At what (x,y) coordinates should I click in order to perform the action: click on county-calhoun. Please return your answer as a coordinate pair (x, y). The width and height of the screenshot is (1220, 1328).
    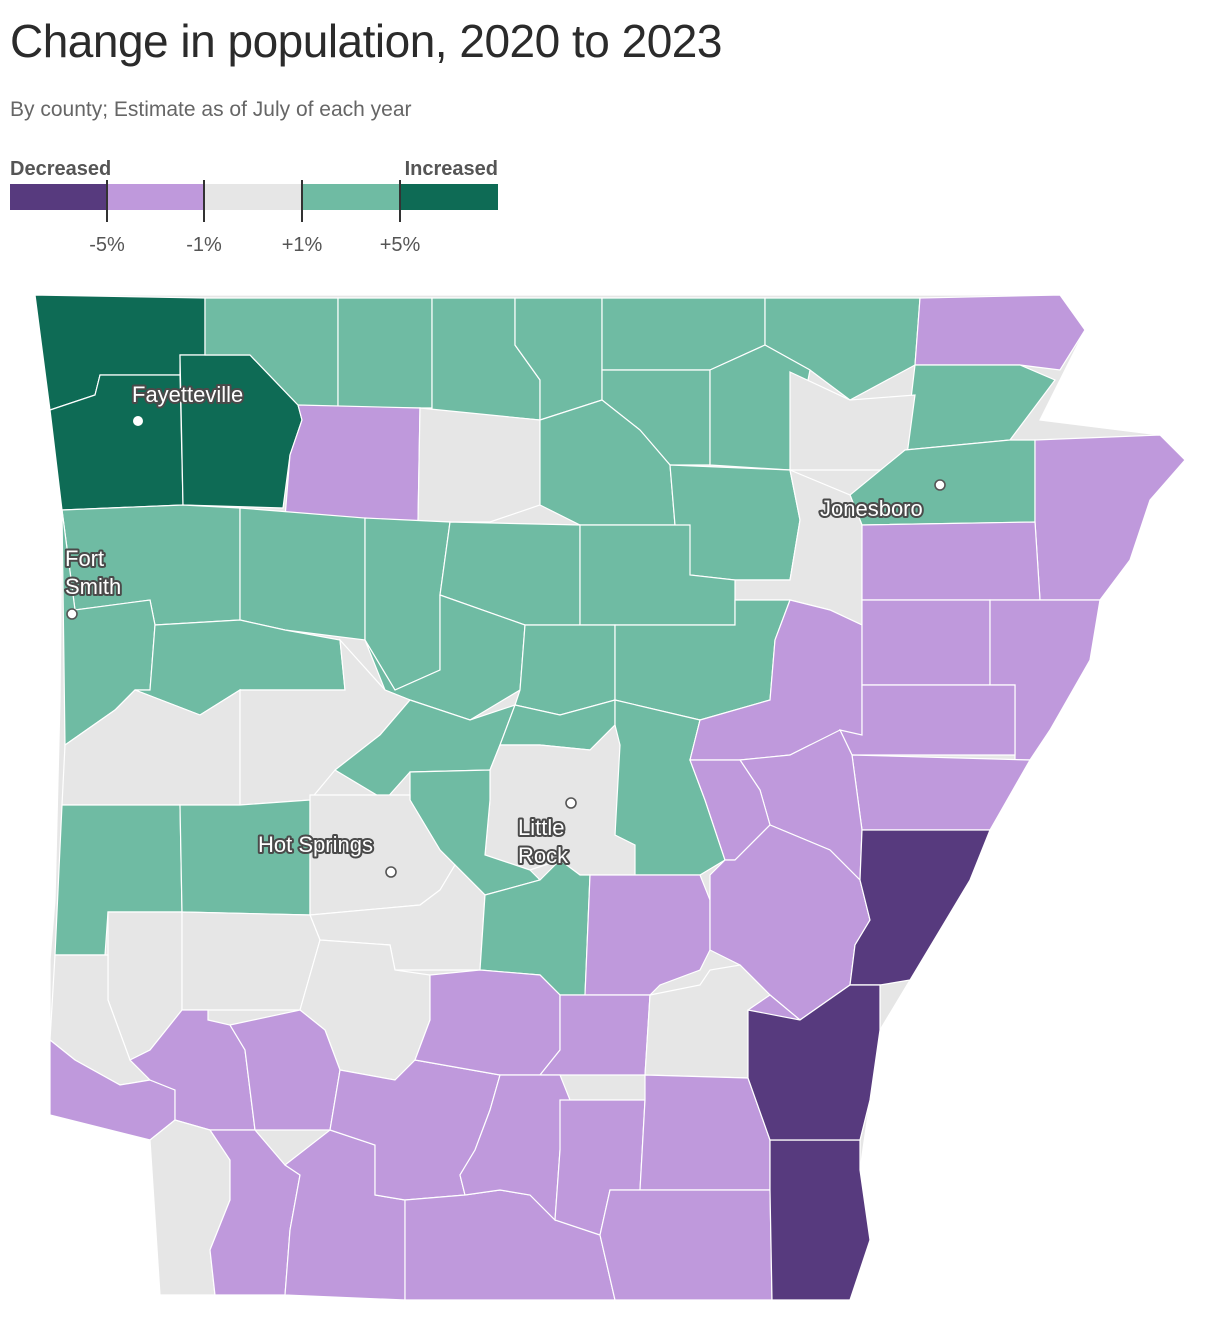
    Looking at the image, I should click on (515, 1148).